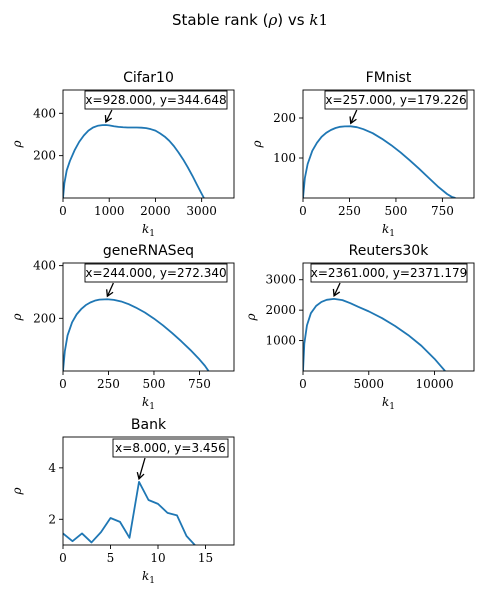  I want to click on x-tick-label: 2000, so click(155, 211).